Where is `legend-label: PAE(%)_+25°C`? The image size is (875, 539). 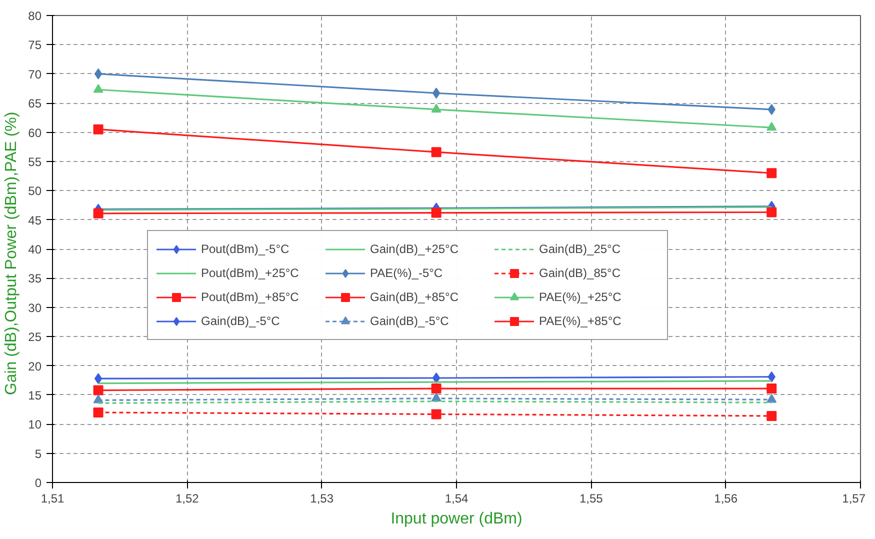 legend-label: PAE(%)_+25°C is located at coordinates (580, 297).